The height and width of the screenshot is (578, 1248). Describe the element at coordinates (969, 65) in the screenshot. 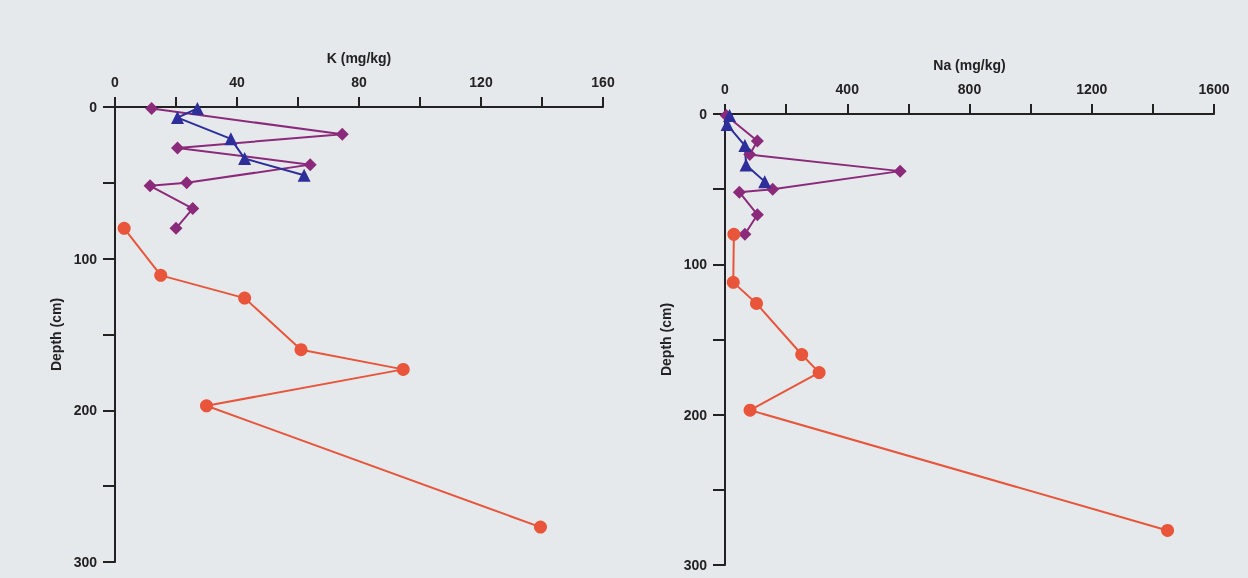

I see `x-axis-title: Na (mg/kg)` at that location.